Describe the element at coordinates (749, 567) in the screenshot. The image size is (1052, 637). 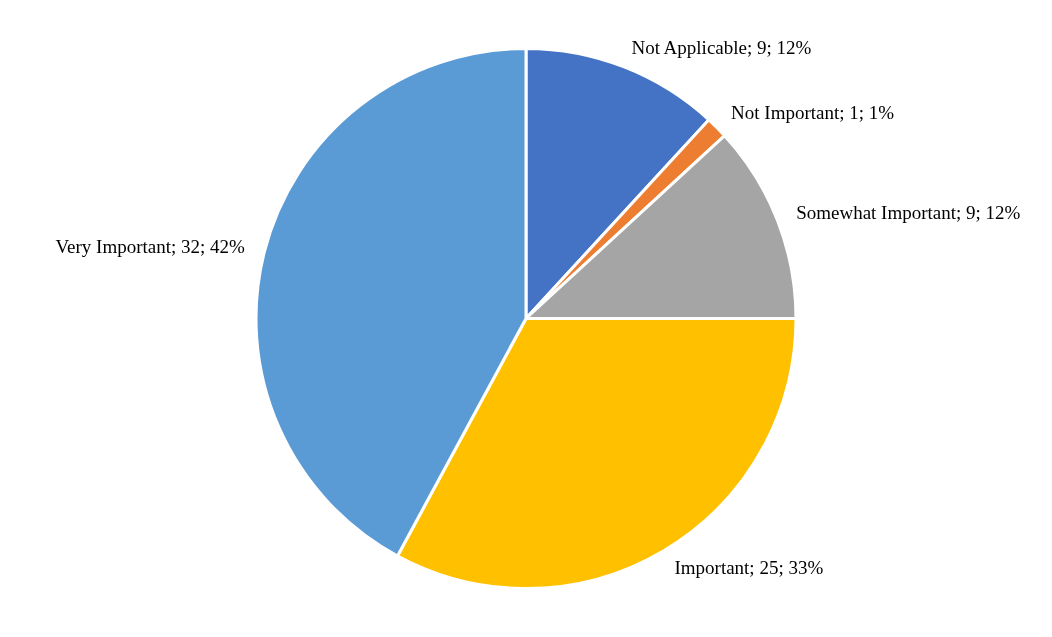
I see `slice-label: Important; 25; 33%` at that location.